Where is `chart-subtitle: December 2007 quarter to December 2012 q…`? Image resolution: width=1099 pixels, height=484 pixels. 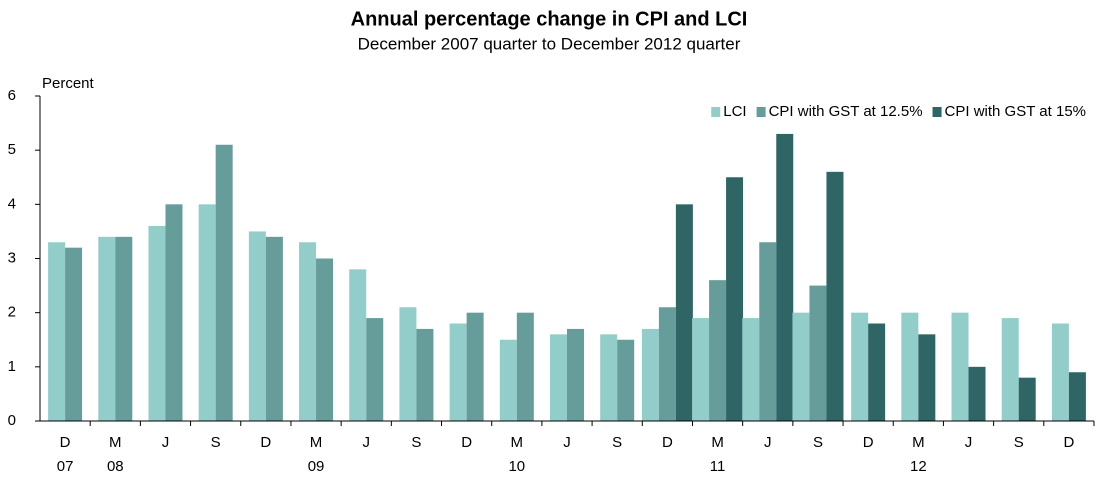 chart-subtitle: December 2007 quarter to December 2012 q… is located at coordinates (549, 43).